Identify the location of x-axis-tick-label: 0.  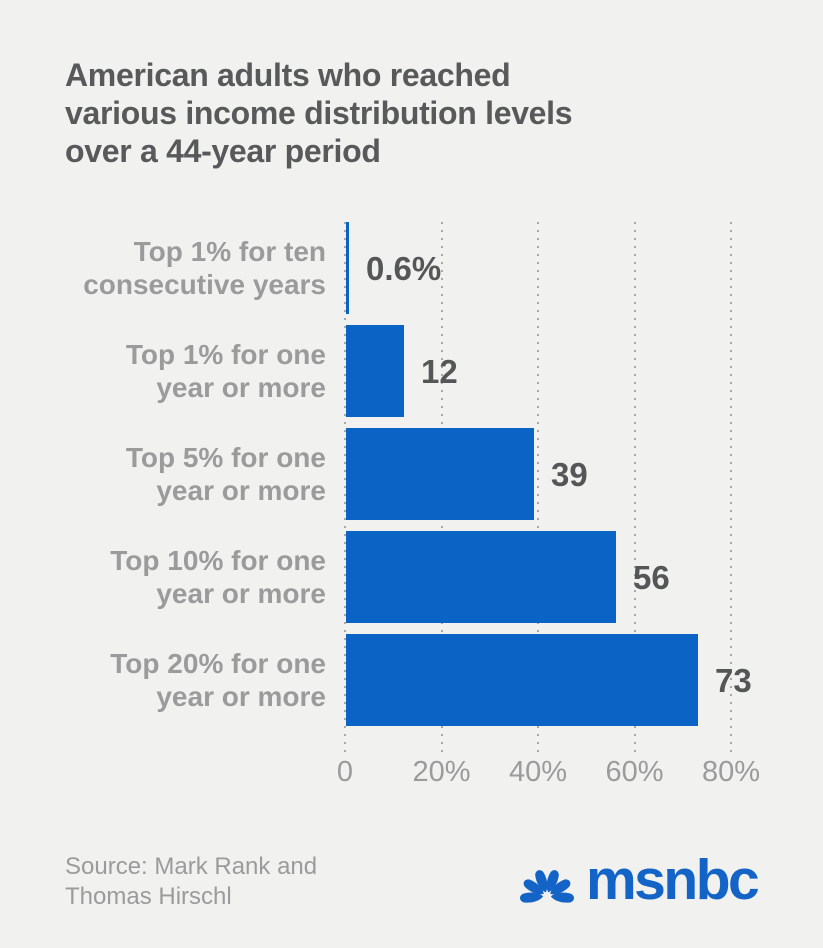
(345, 772).